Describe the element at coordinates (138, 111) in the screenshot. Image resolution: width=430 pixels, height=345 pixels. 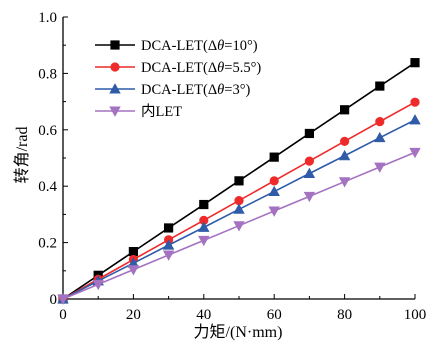
I see `legend-entry: 内LET` at that location.